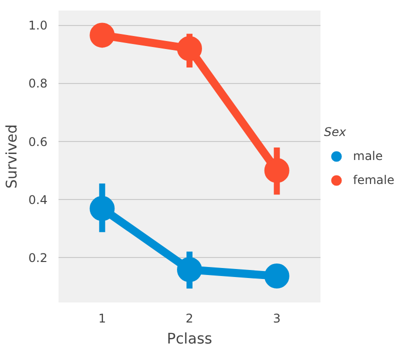 The height and width of the screenshot is (352, 419). What do you see at coordinates (189, 339) in the screenshot?
I see `x-axis-title: Pclass` at bounding box center [189, 339].